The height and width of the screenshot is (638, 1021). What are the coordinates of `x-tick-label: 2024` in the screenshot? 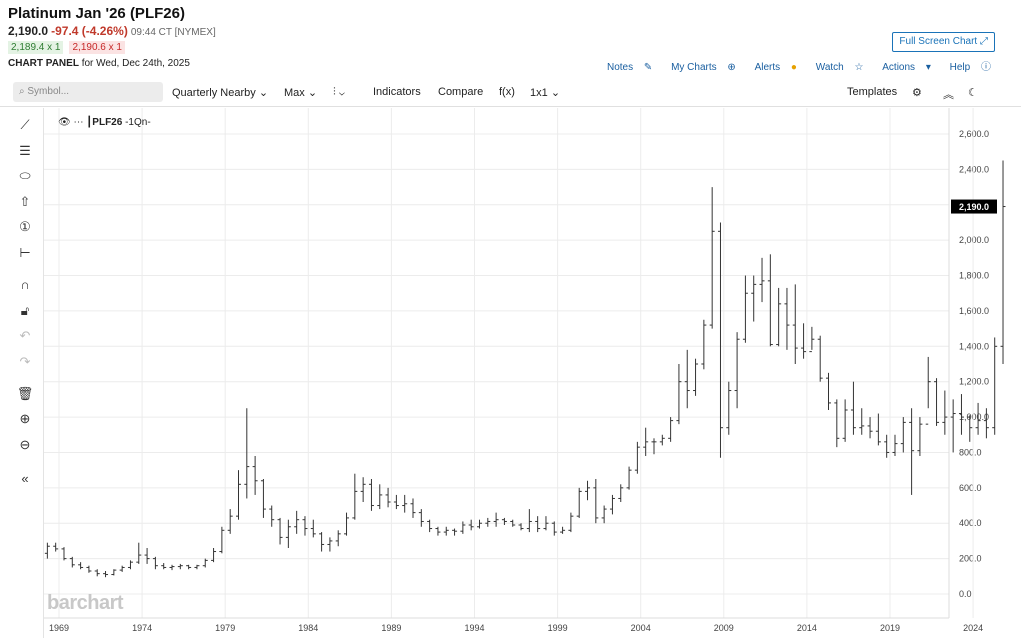 It's located at (973, 628).